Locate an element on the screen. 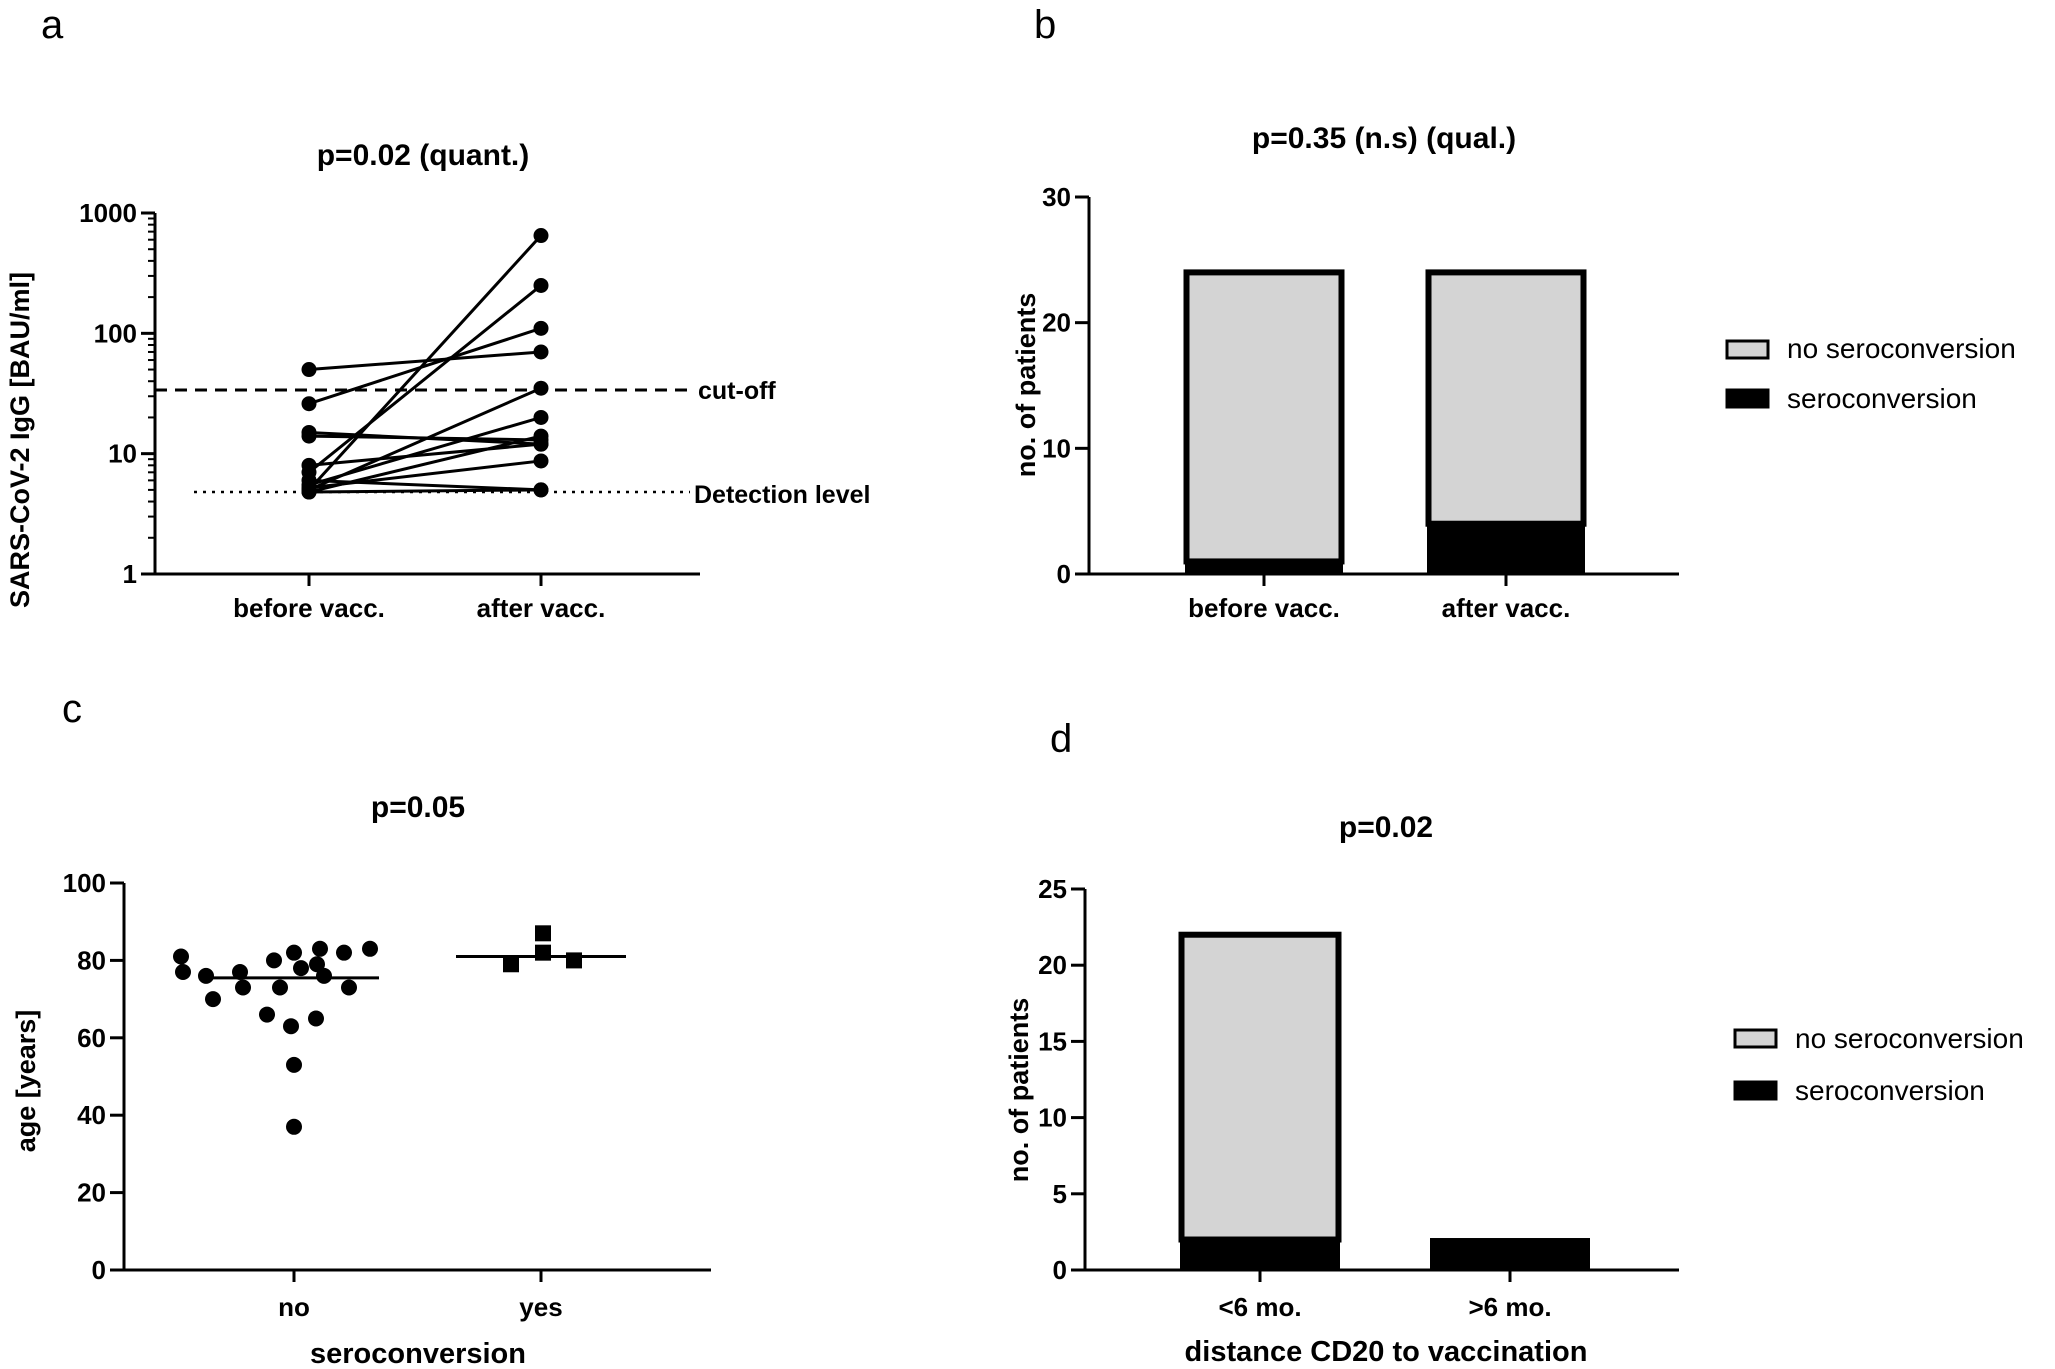 This screenshot has width=2055, height=1369. panel-d-legend-swatch-seroconversion is located at coordinates (1755, 1090).